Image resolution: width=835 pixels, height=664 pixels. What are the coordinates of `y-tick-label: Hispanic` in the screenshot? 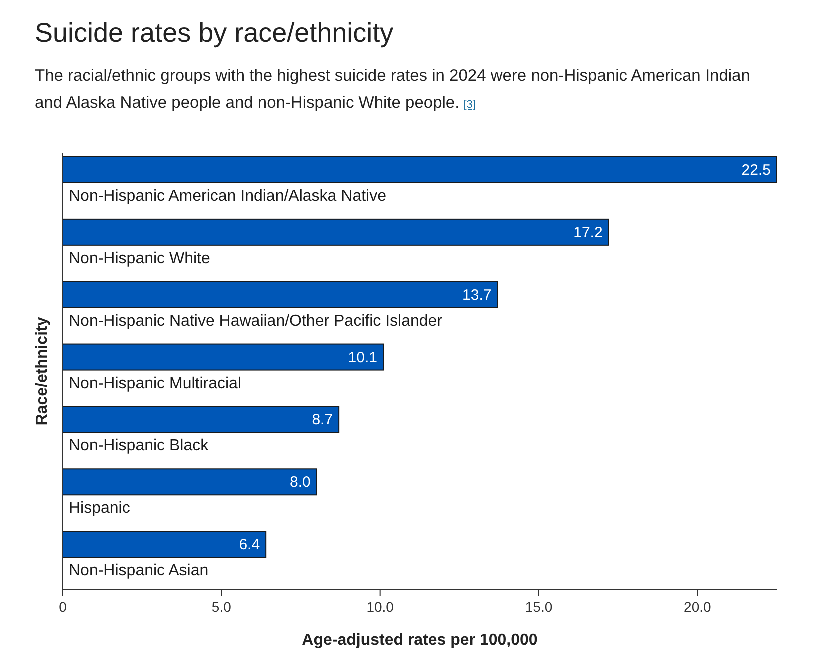 It's located at (99, 509).